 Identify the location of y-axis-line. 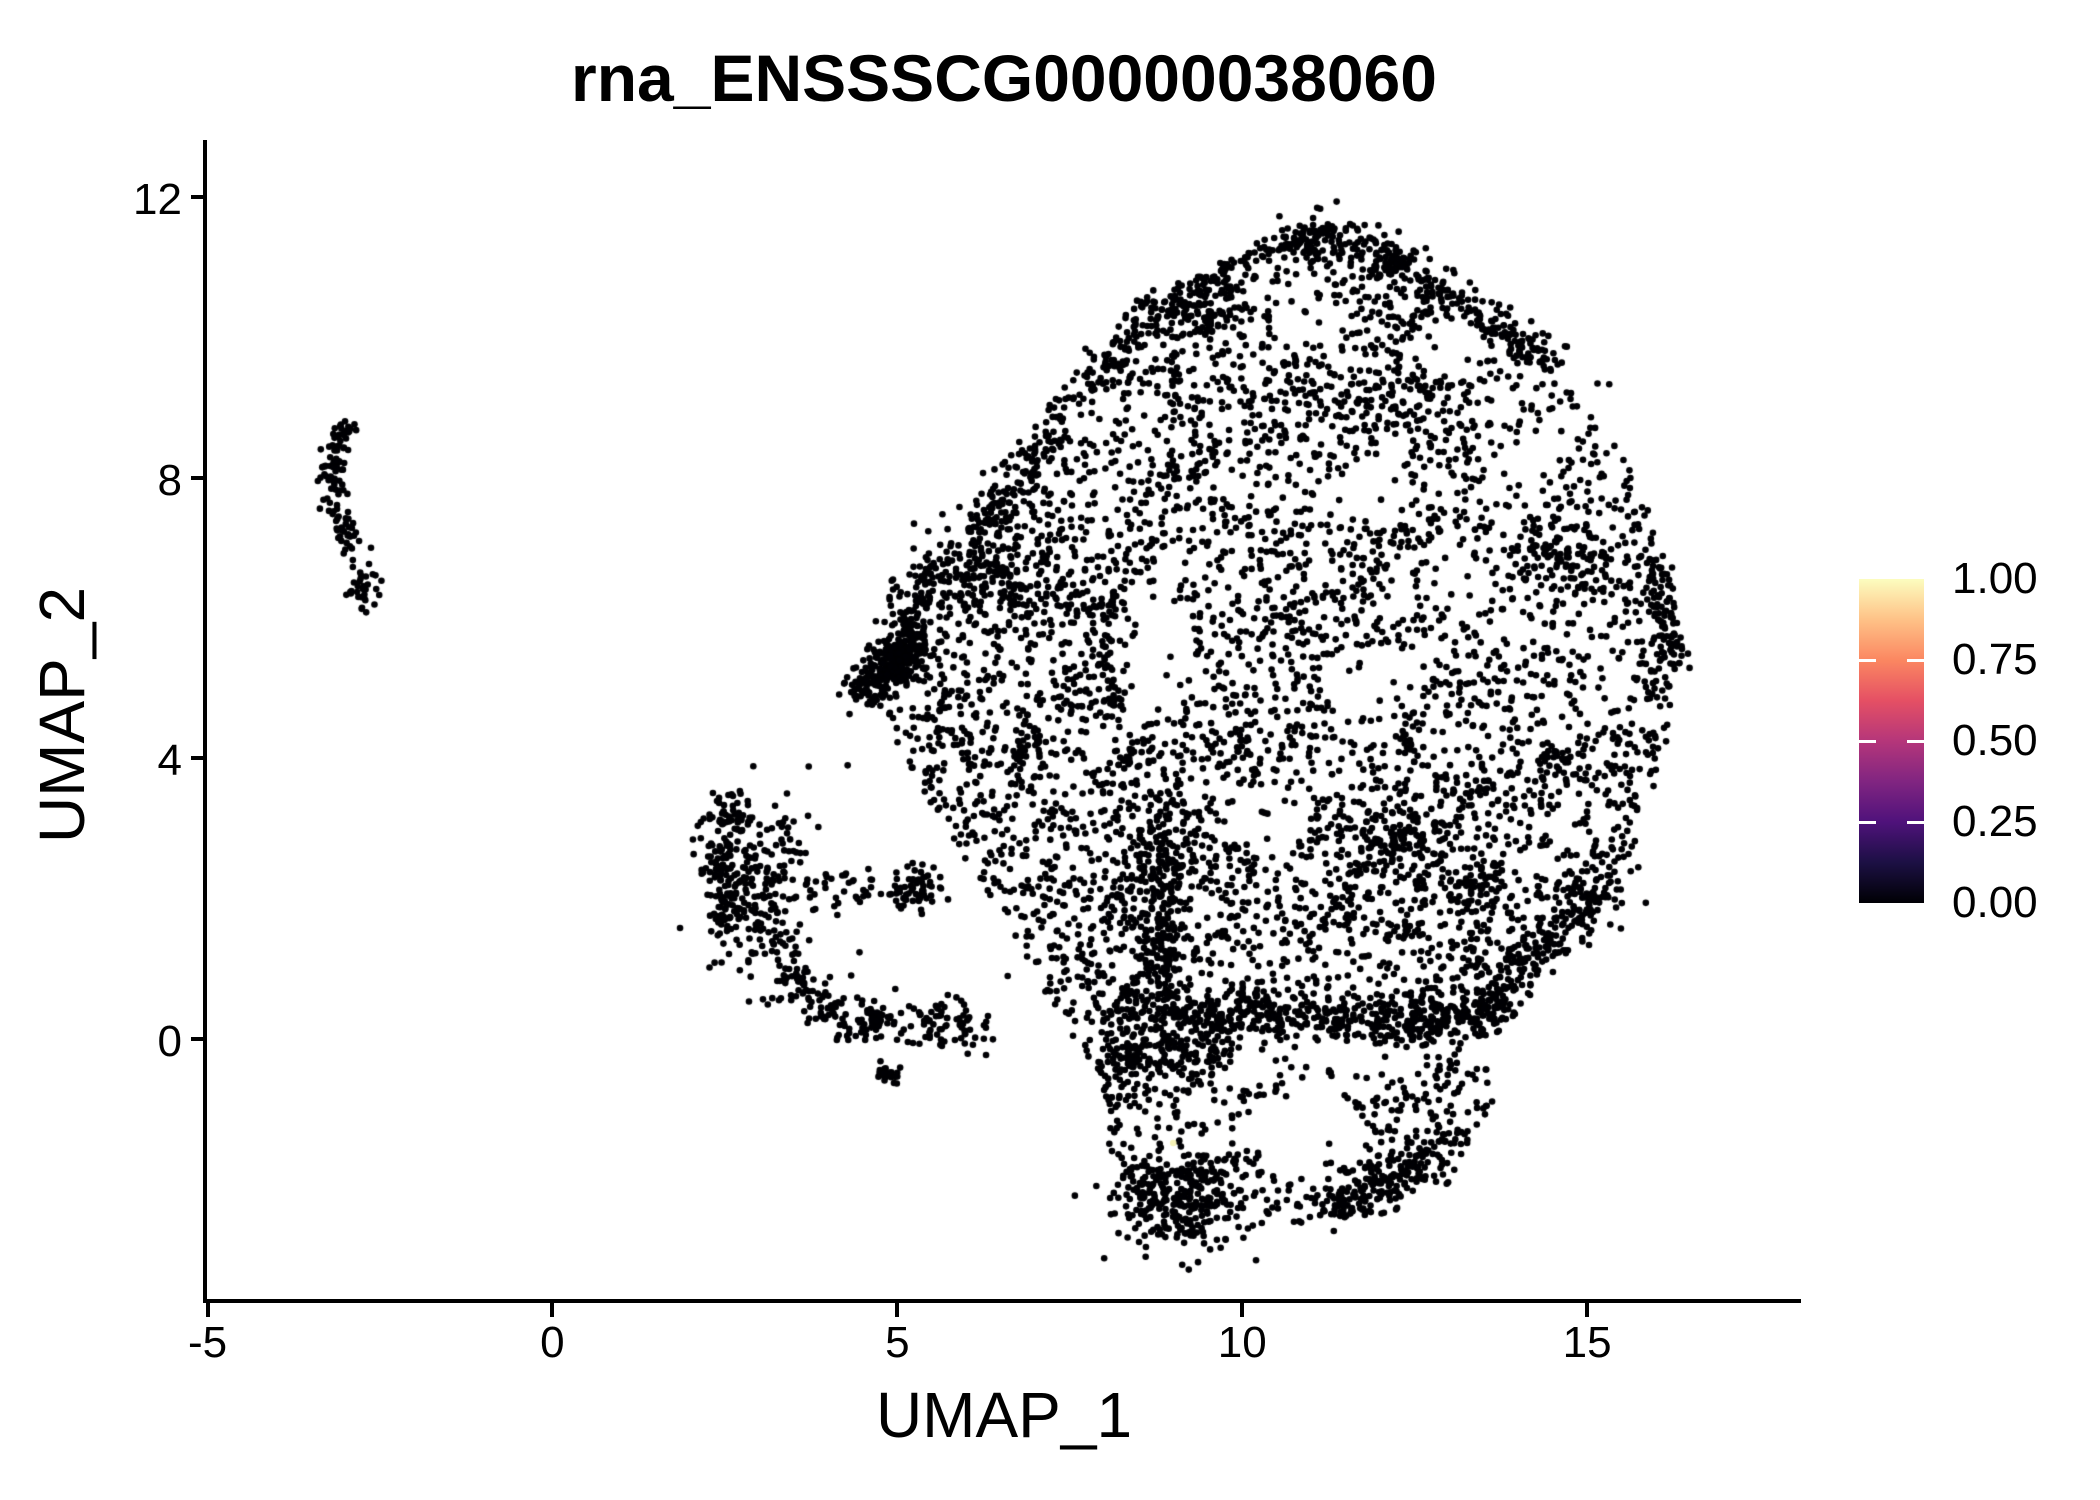
(205, 721).